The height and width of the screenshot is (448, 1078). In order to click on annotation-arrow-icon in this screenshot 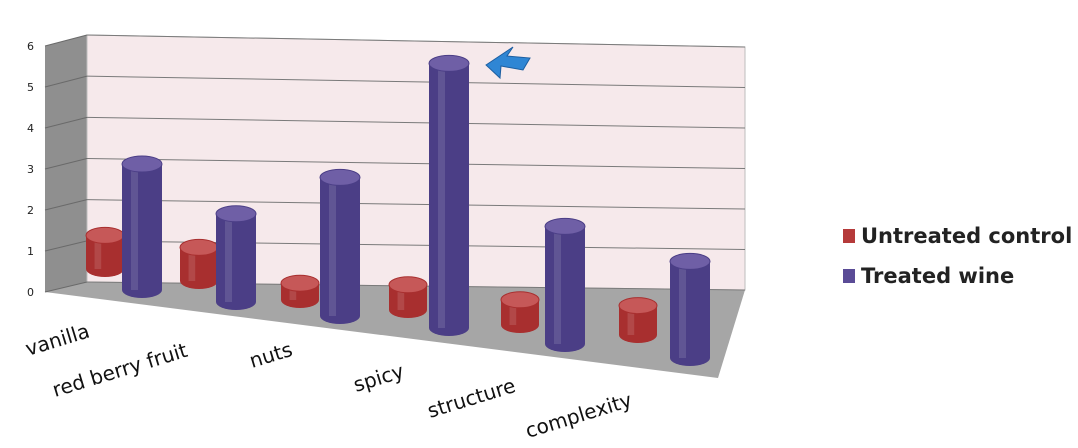, I will do `click(508, 63)`.